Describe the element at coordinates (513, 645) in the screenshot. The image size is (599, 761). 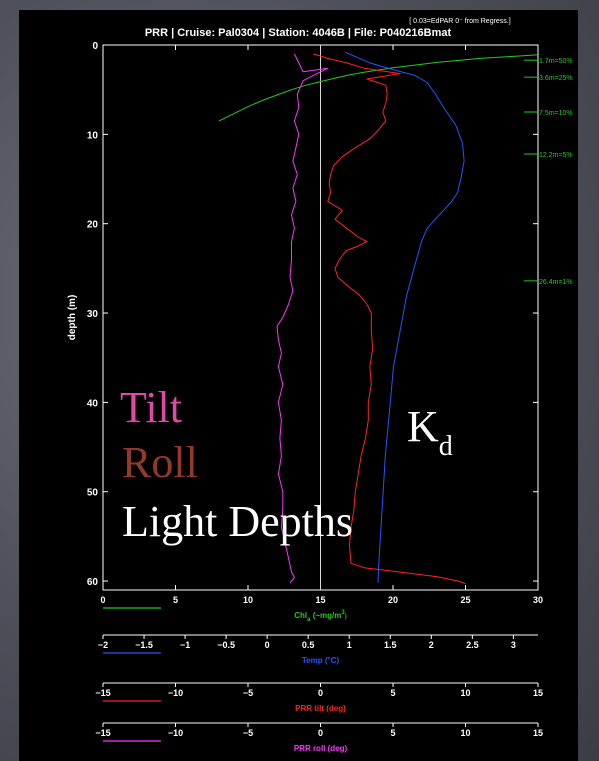
I see `x-tick-label-temp: 3` at that location.